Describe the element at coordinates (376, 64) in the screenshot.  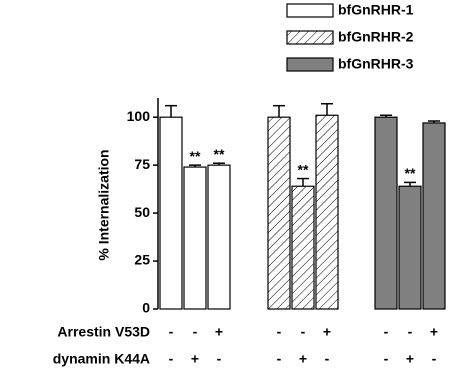
I see `legend-label: bfGnRHR-3` at that location.